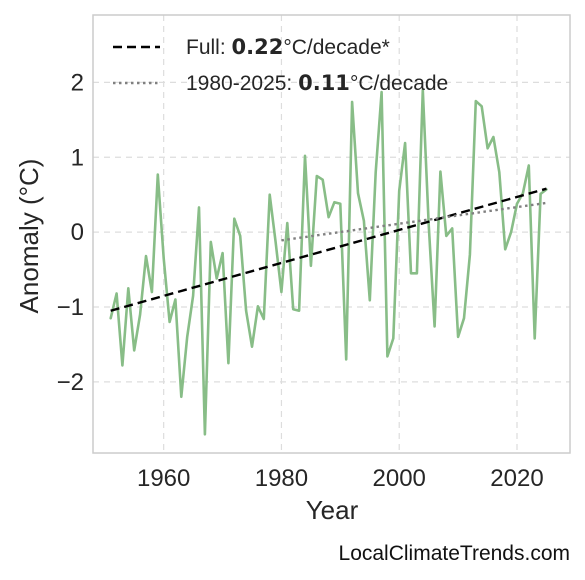 The width and height of the screenshot is (585, 580). What do you see at coordinates (70, 307) in the screenshot?
I see `y-tick-label: −1` at bounding box center [70, 307].